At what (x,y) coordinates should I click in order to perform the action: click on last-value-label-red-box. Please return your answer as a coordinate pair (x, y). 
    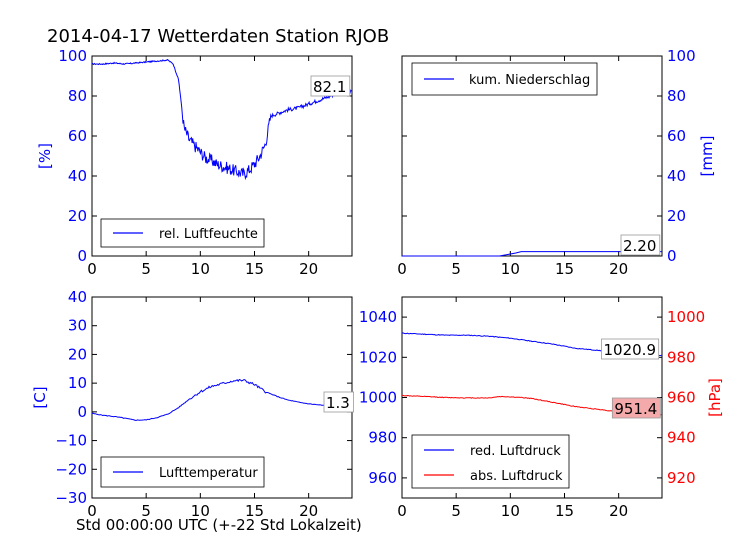
    Looking at the image, I should click on (630, 349).